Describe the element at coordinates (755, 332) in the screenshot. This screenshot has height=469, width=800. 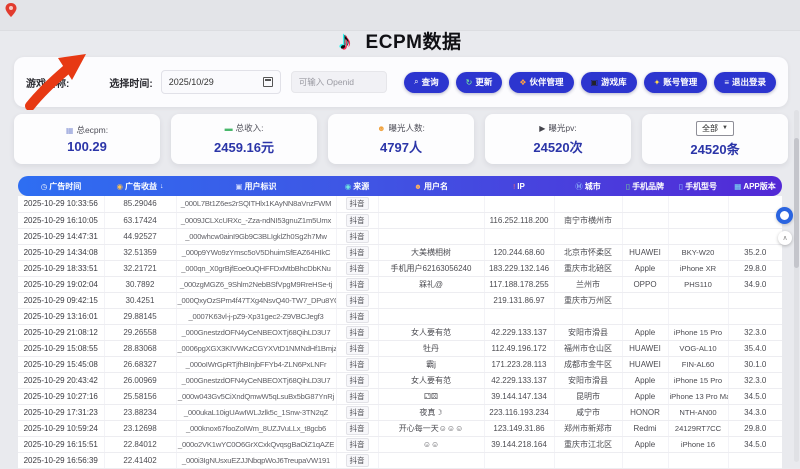
I see `cell-app-version: 32.3.0` at that location.